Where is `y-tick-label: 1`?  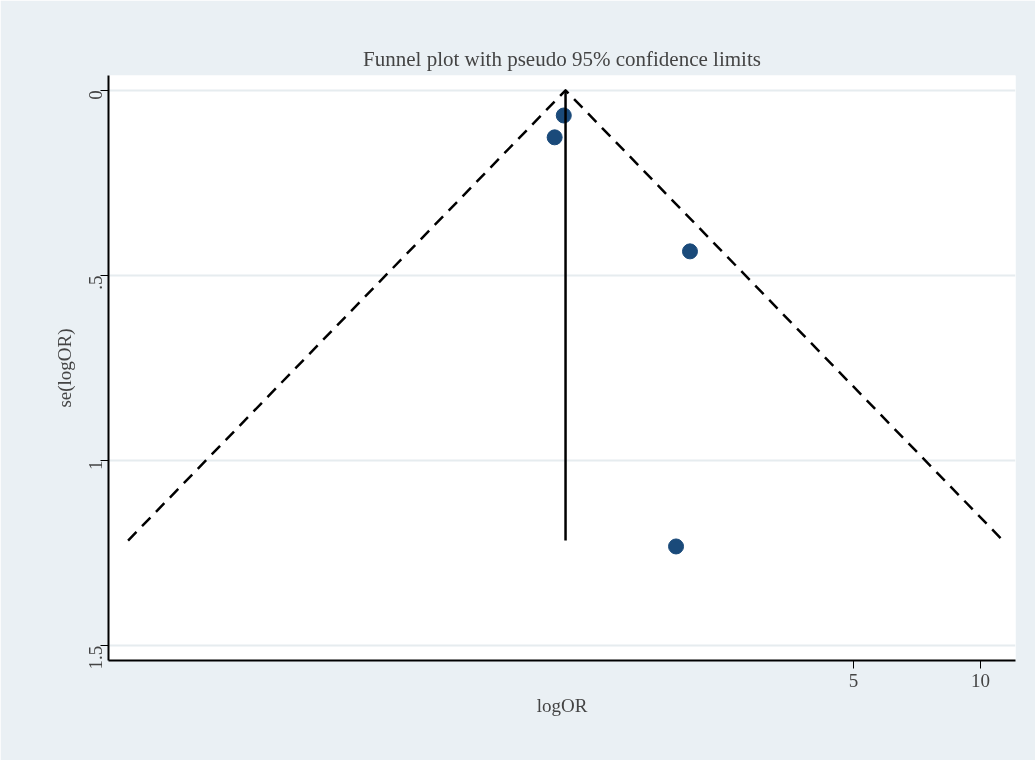 y-tick-label: 1 is located at coordinates (95, 465).